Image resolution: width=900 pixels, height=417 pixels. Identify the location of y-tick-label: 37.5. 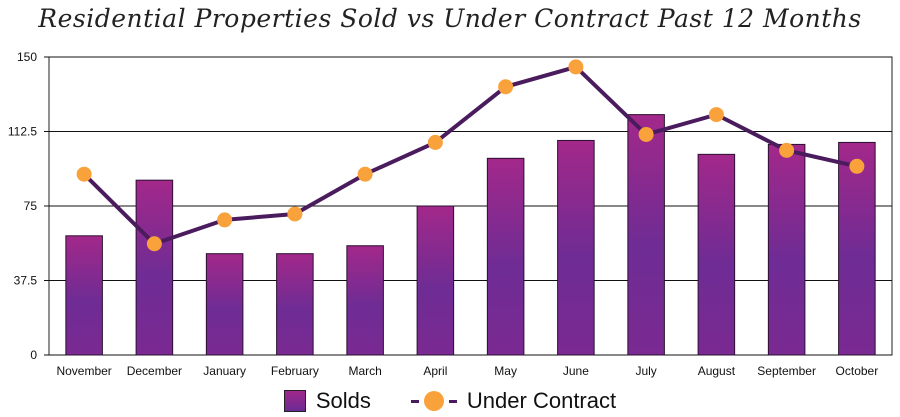
(26, 281).